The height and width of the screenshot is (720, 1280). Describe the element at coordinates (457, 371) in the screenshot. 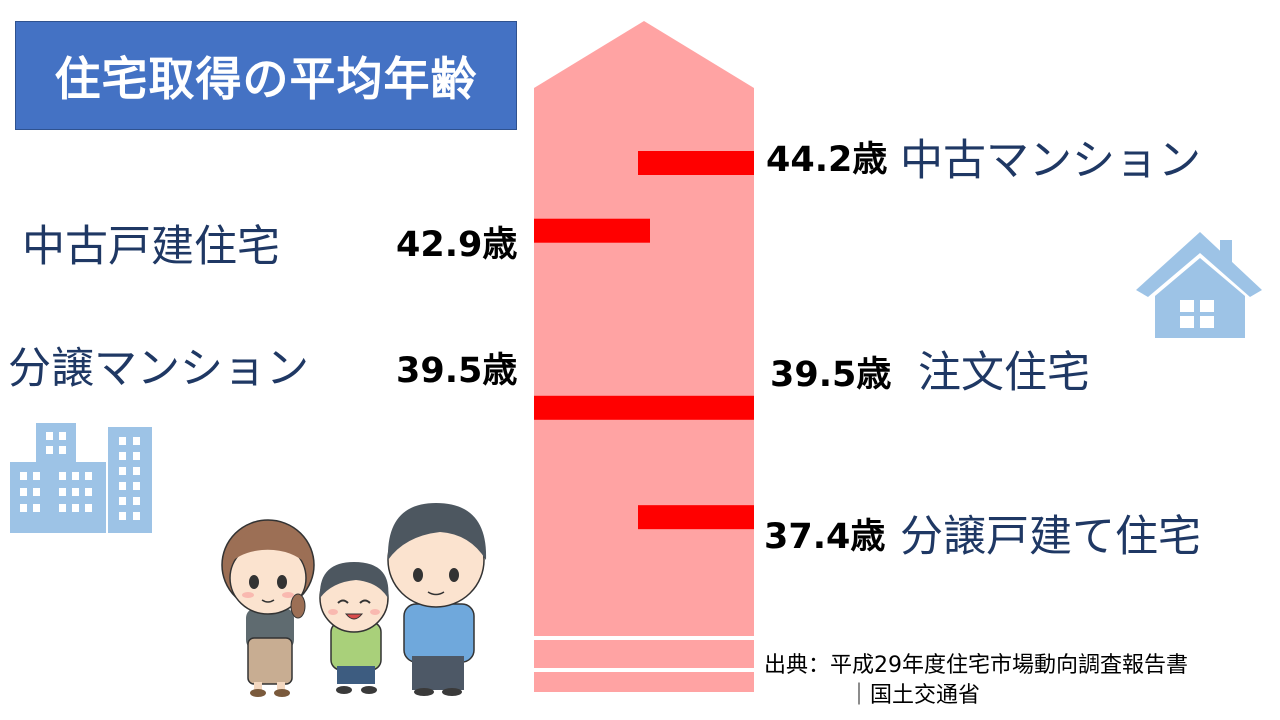

I see `data-label-condo: 39.5歳` at that location.